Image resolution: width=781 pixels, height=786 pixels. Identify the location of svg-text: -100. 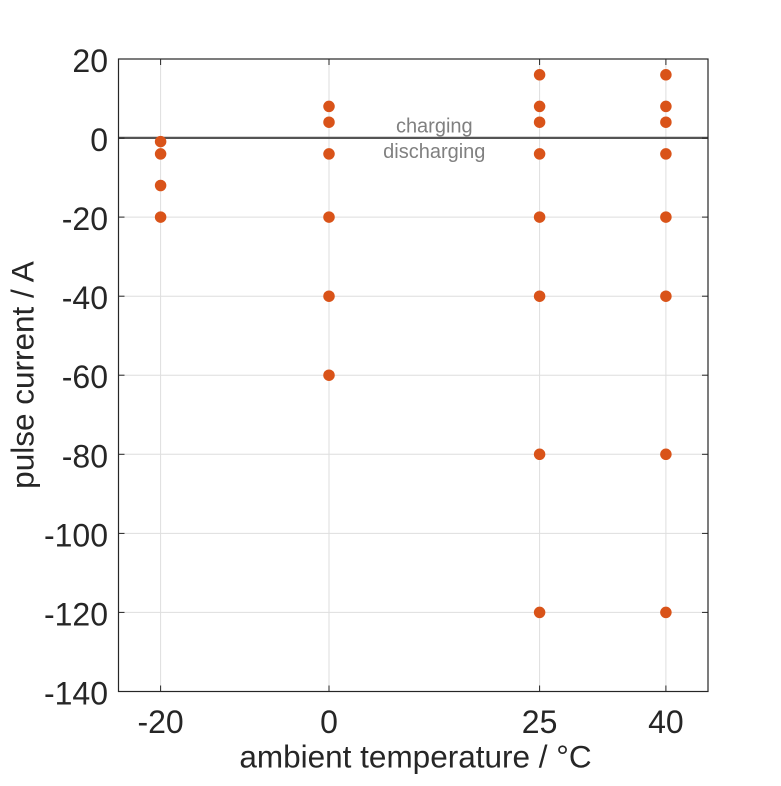
(76, 535).